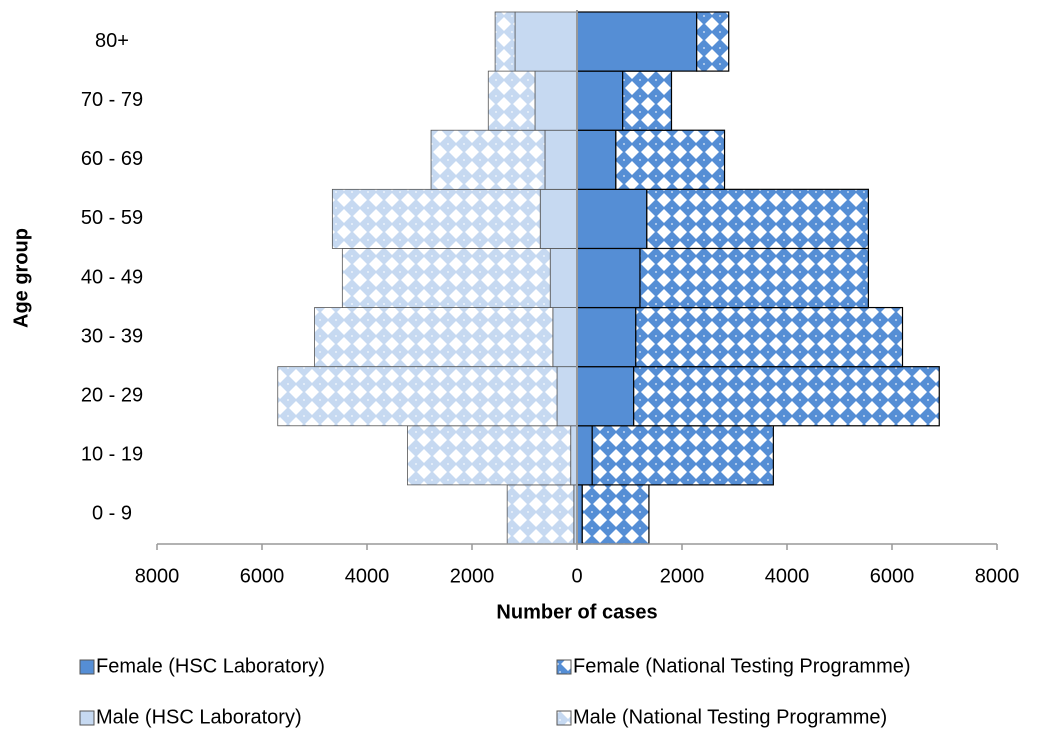  What do you see at coordinates (199, 717) in the screenshot?
I see `legend-label: Male (HSC Laboratory)` at bounding box center [199, 717].